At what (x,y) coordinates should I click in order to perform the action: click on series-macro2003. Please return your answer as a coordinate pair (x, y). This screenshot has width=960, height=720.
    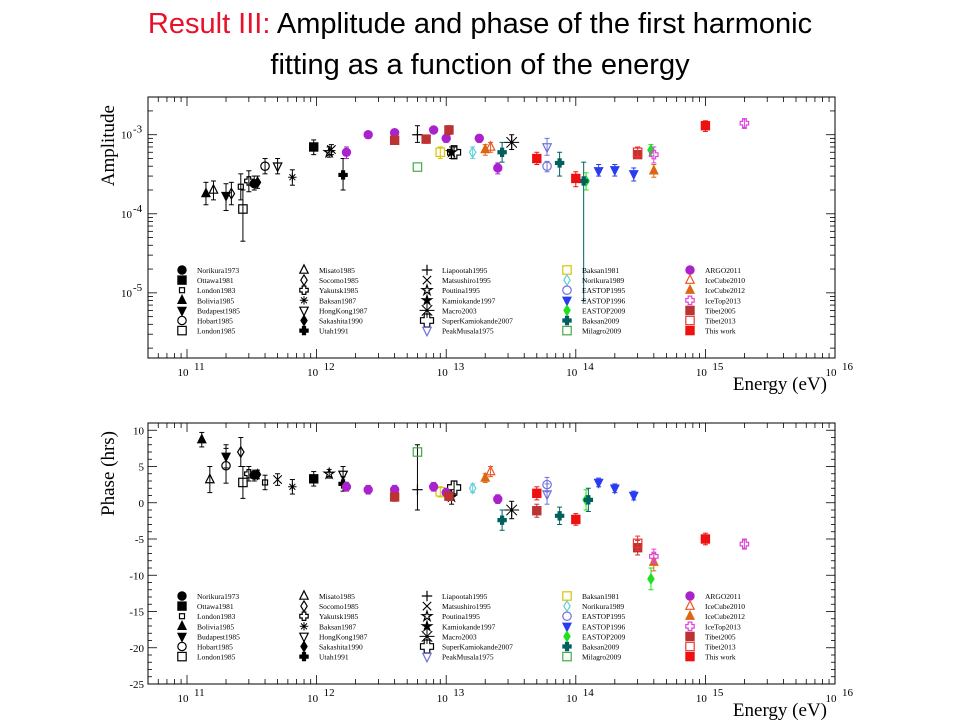
    Looking at the image, I should click on (512, 510).